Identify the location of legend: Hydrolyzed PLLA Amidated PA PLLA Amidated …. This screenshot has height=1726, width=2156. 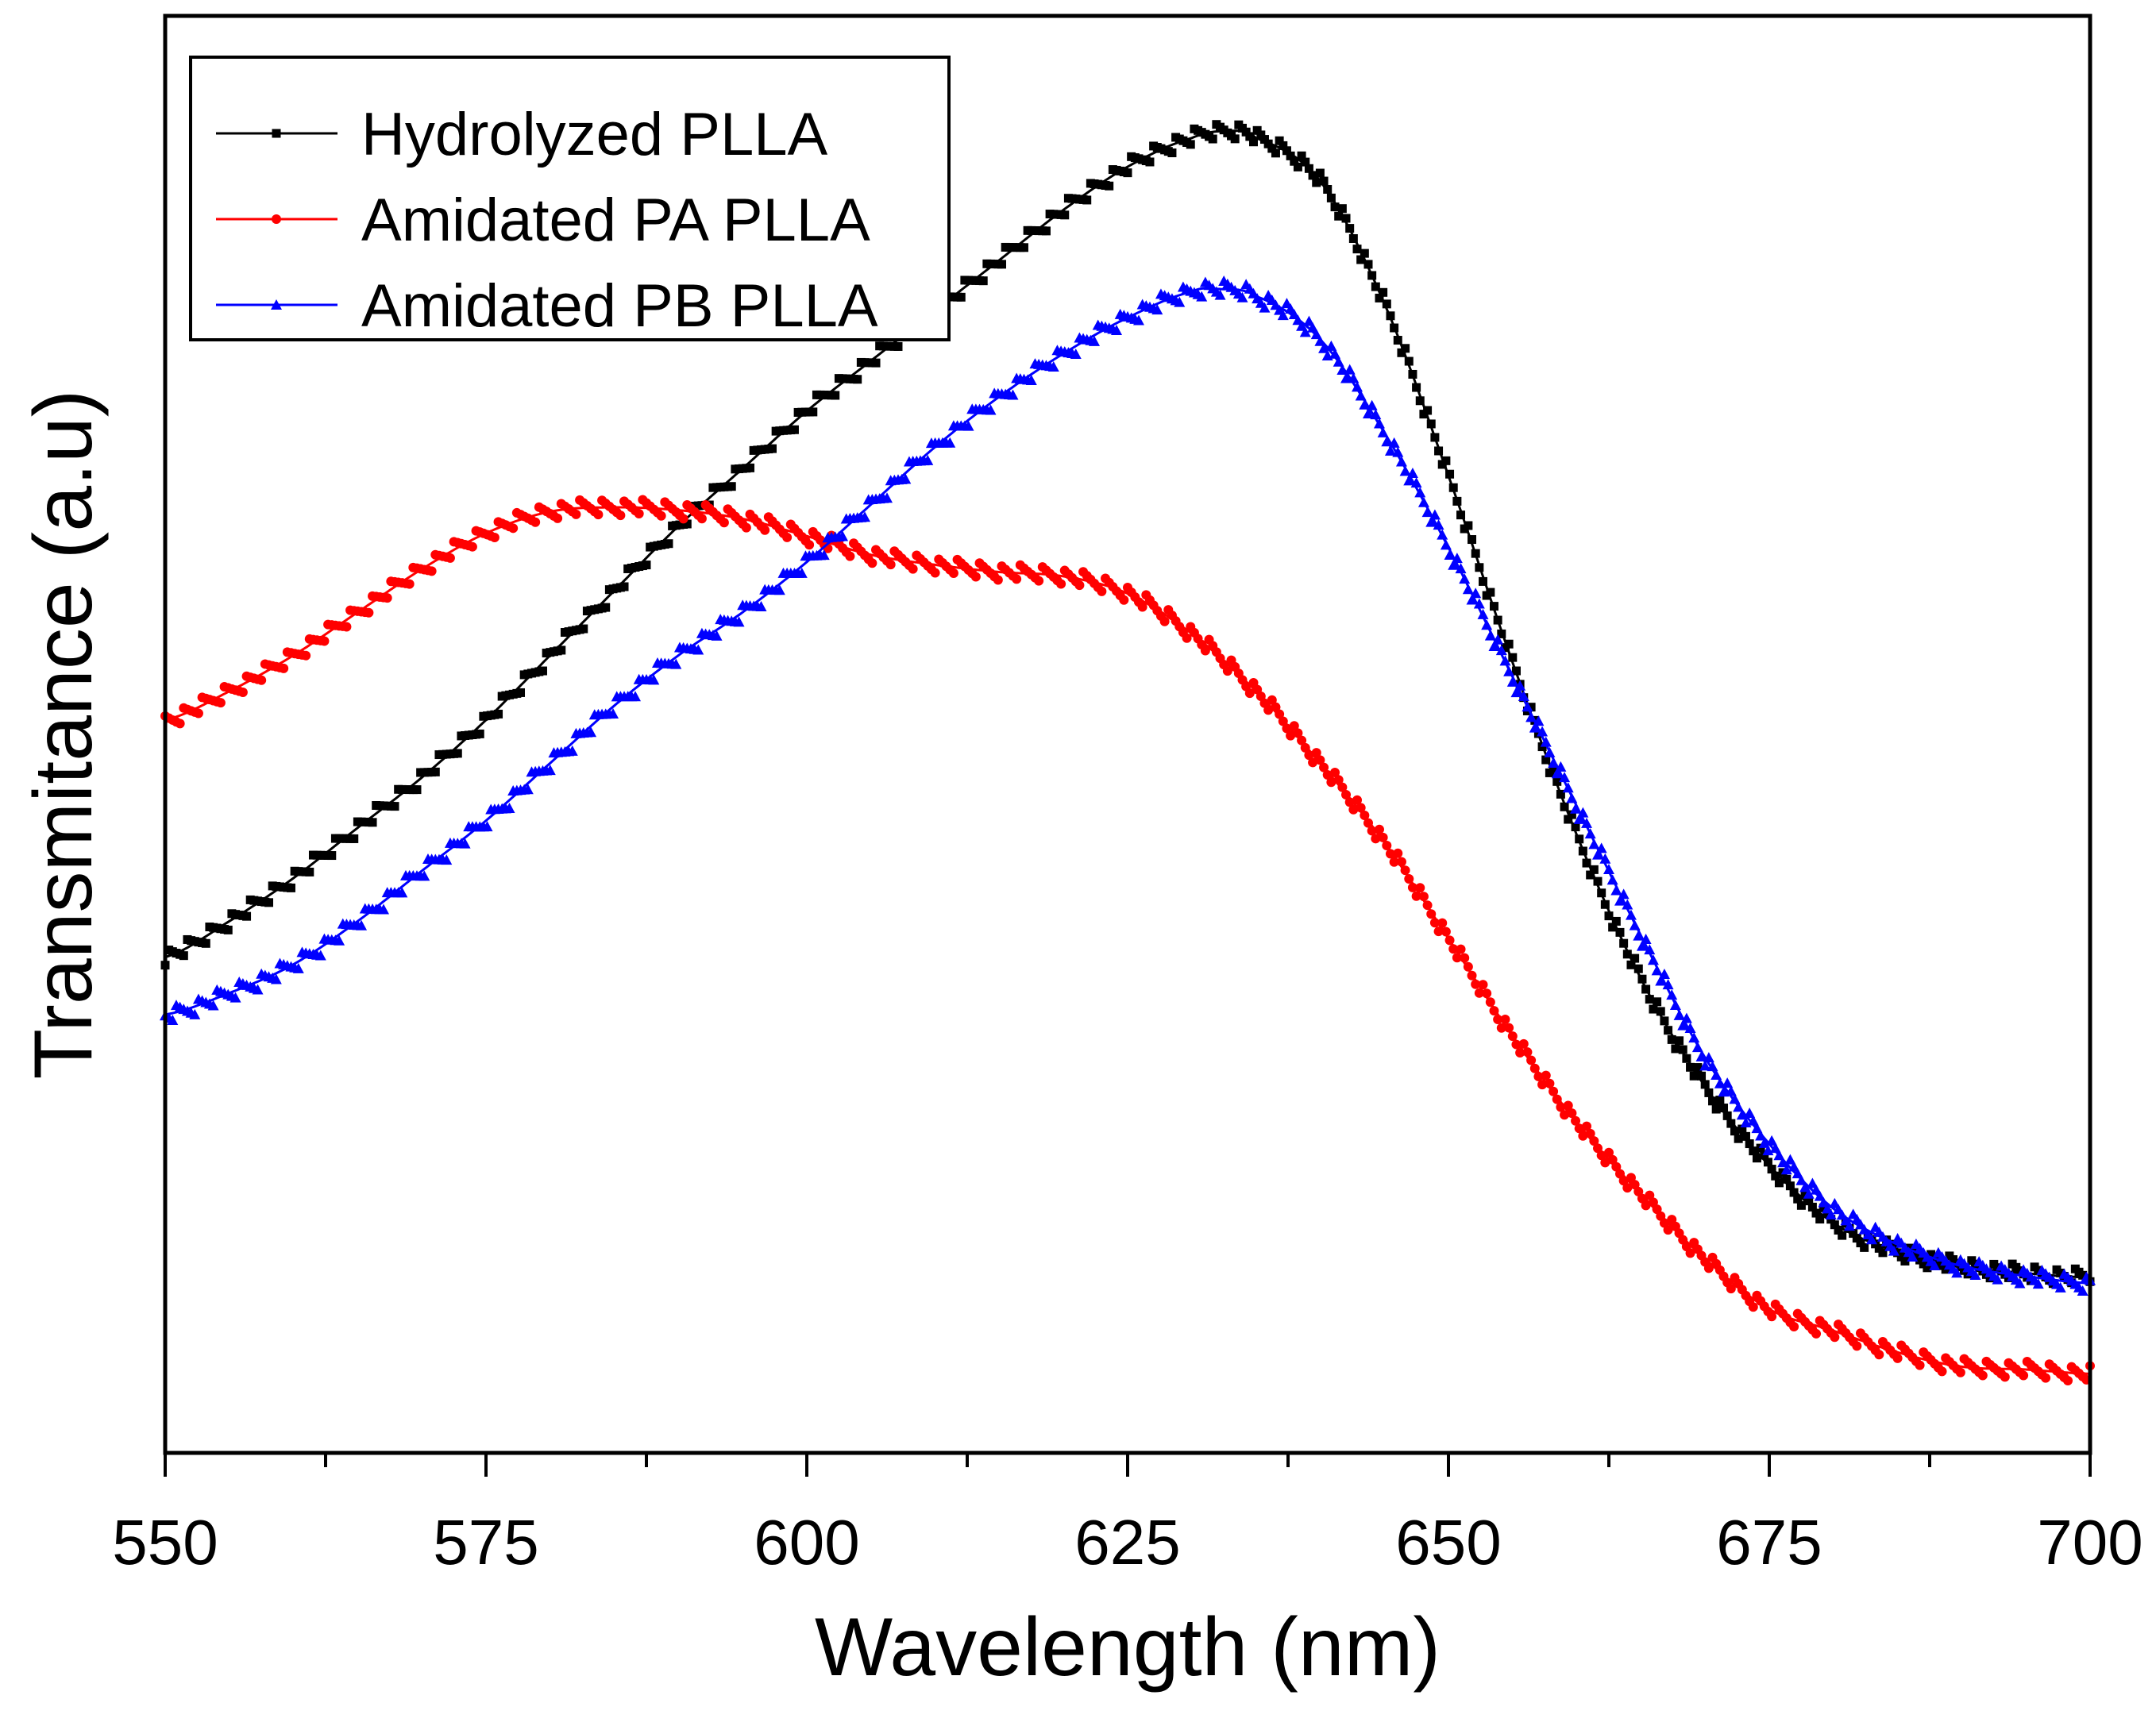
(570, 198).